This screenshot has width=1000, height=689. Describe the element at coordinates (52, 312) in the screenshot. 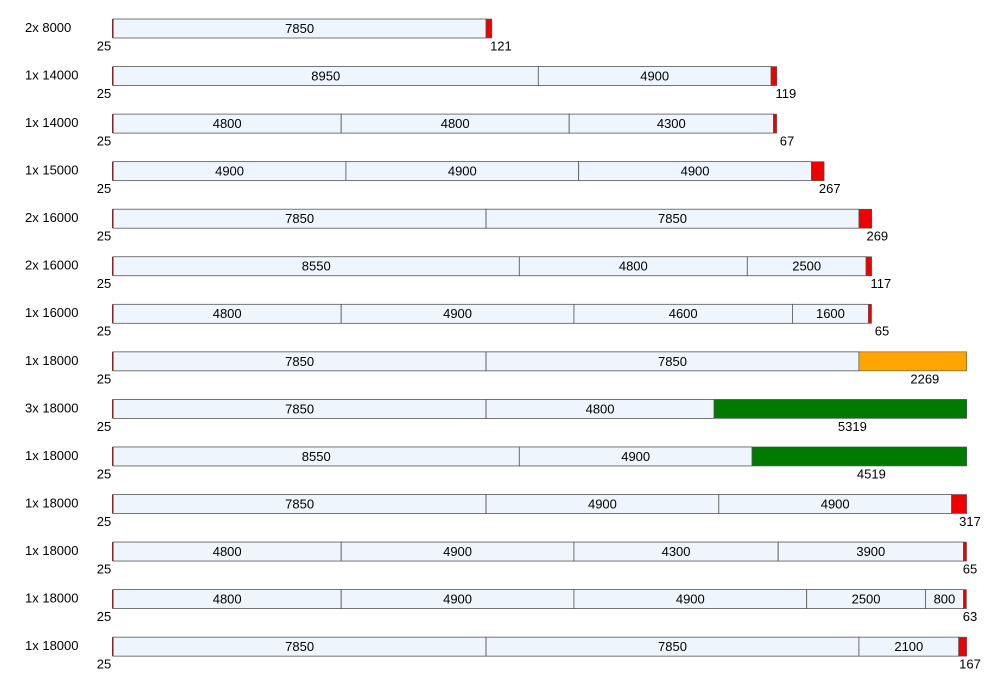

I see `row-label: 1x 16000` at that location.